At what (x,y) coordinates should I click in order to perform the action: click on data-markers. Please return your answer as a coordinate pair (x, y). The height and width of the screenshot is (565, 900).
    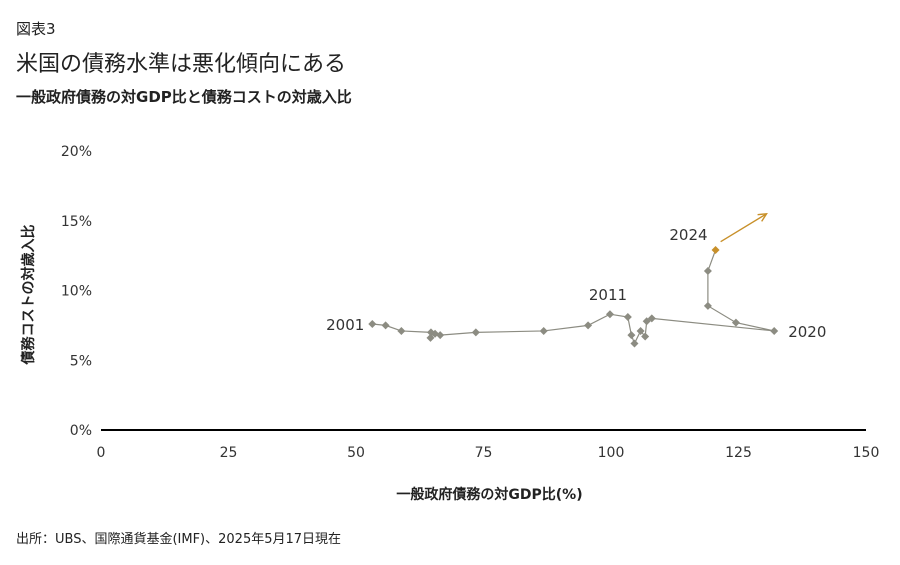
    Looking at the image, I should click on (573, 297).